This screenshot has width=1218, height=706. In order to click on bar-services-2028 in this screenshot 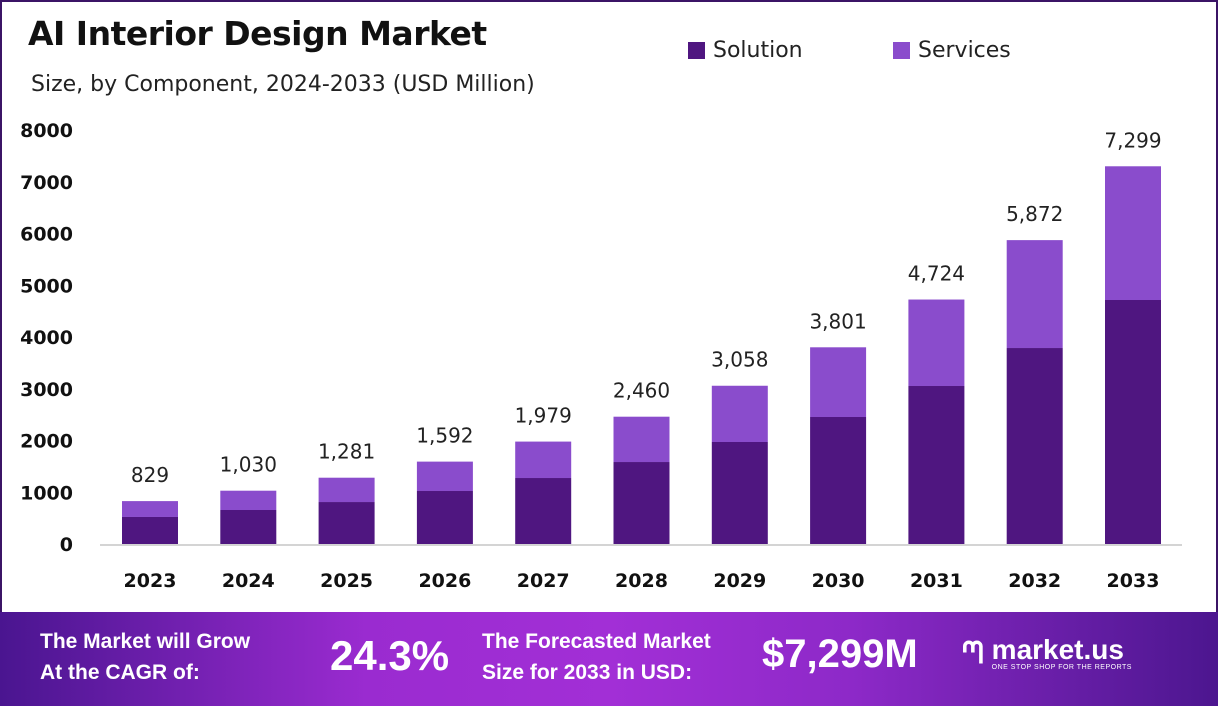, I will do `click(641, 439)`.